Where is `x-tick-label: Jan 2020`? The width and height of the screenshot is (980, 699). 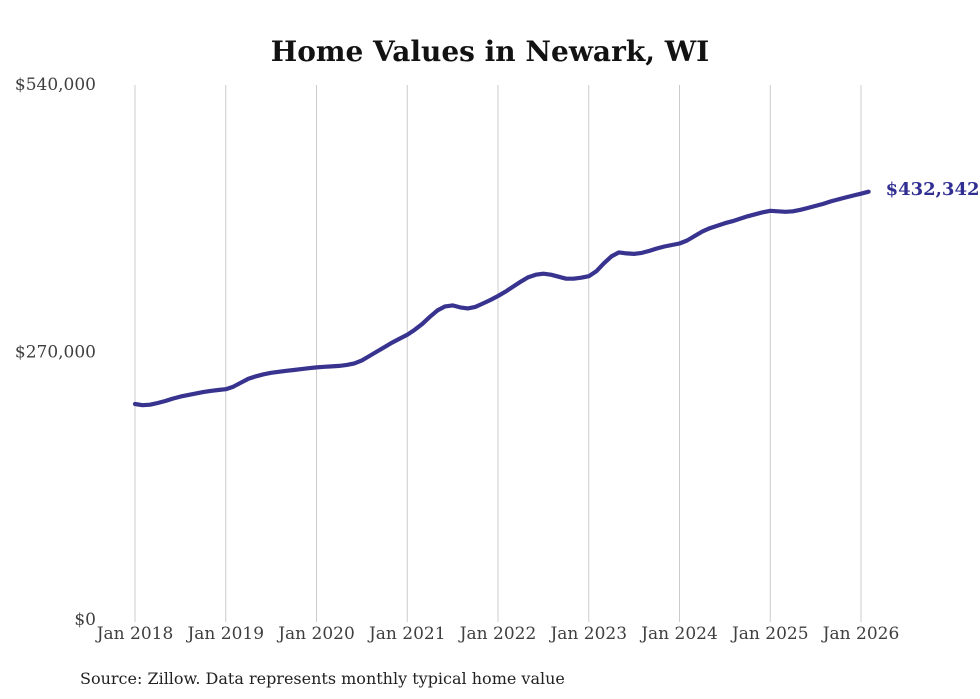
x-tick-label: Jan 2020 is located at coordinates (315, 634).